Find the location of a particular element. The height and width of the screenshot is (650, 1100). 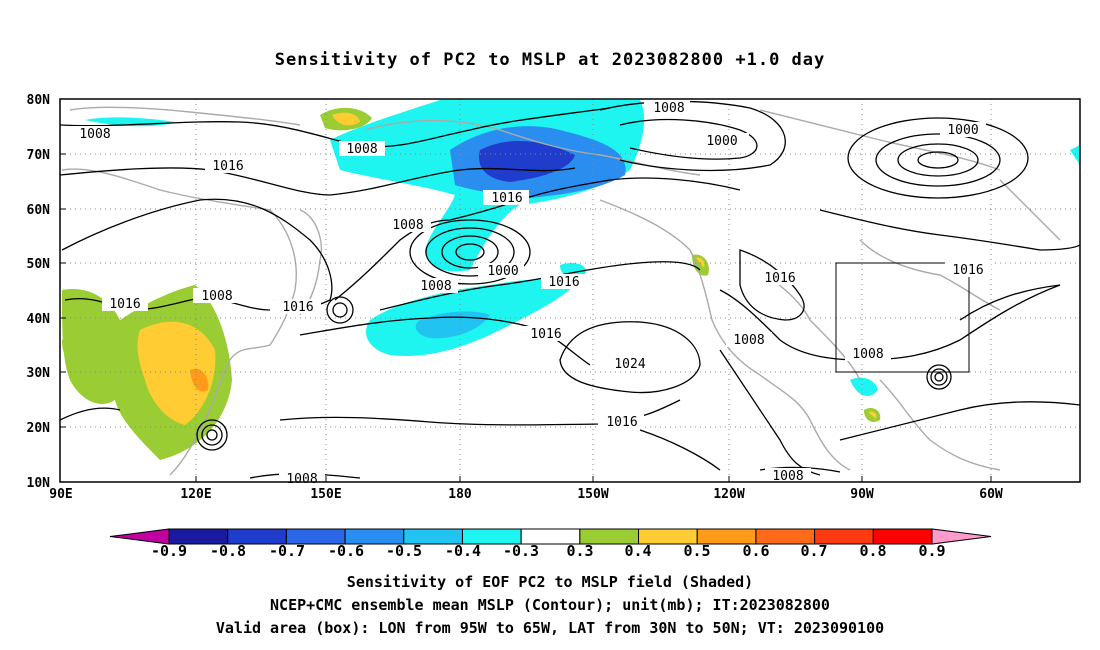

lat-axis-labels: 80N 70N 60N 50N 40N 30N 20N 10N is located at coordinates (39, 292).